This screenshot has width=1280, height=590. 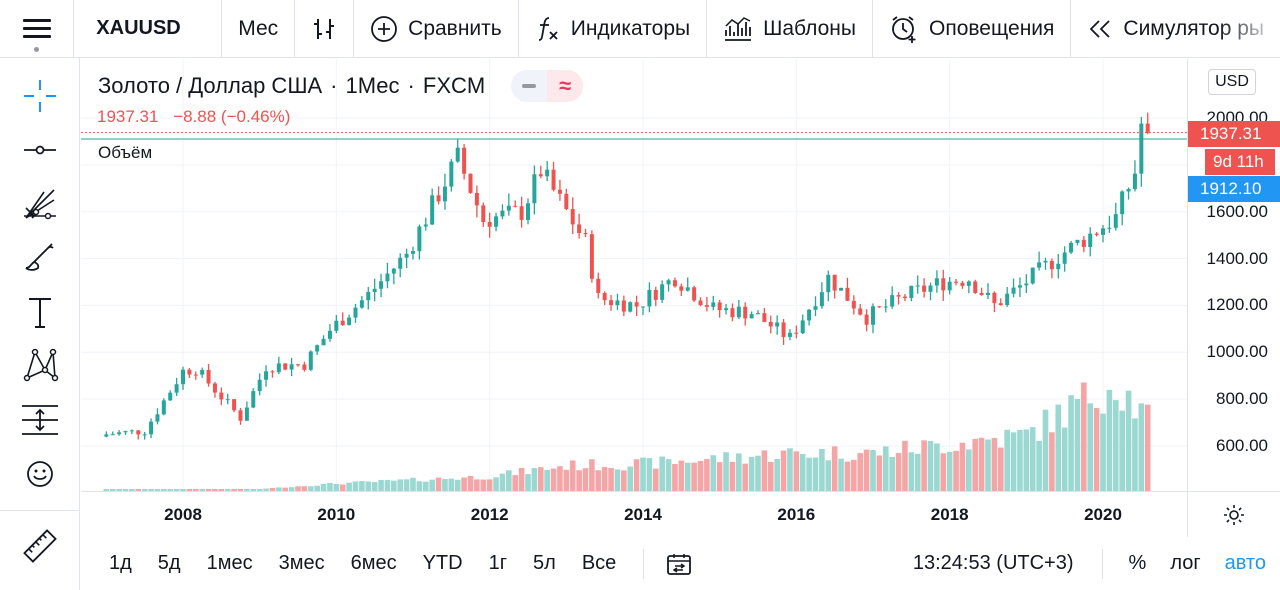 What do you see at coordinates (1232, 82) in the screenshot?
I see `currency-button: USD` at bounding box center [1232, 82].